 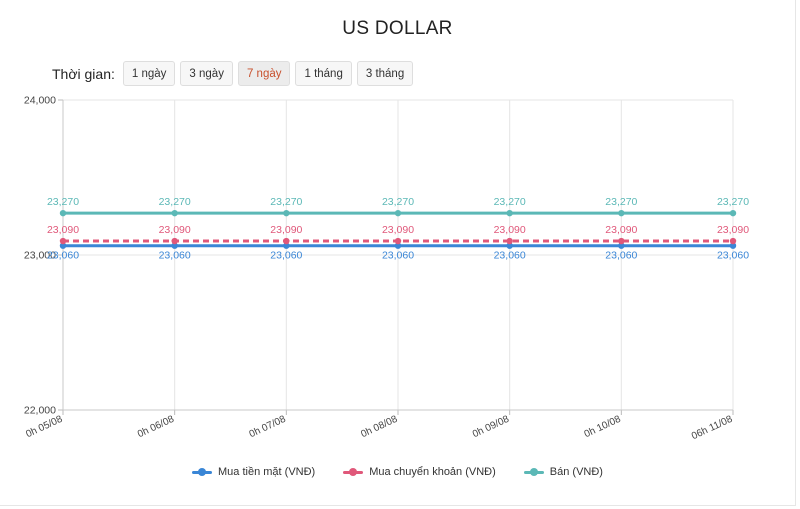 I want to click on legend-label-cash-buy: Mua tiền mặt (VNĐ), so click(x=267, y=472).